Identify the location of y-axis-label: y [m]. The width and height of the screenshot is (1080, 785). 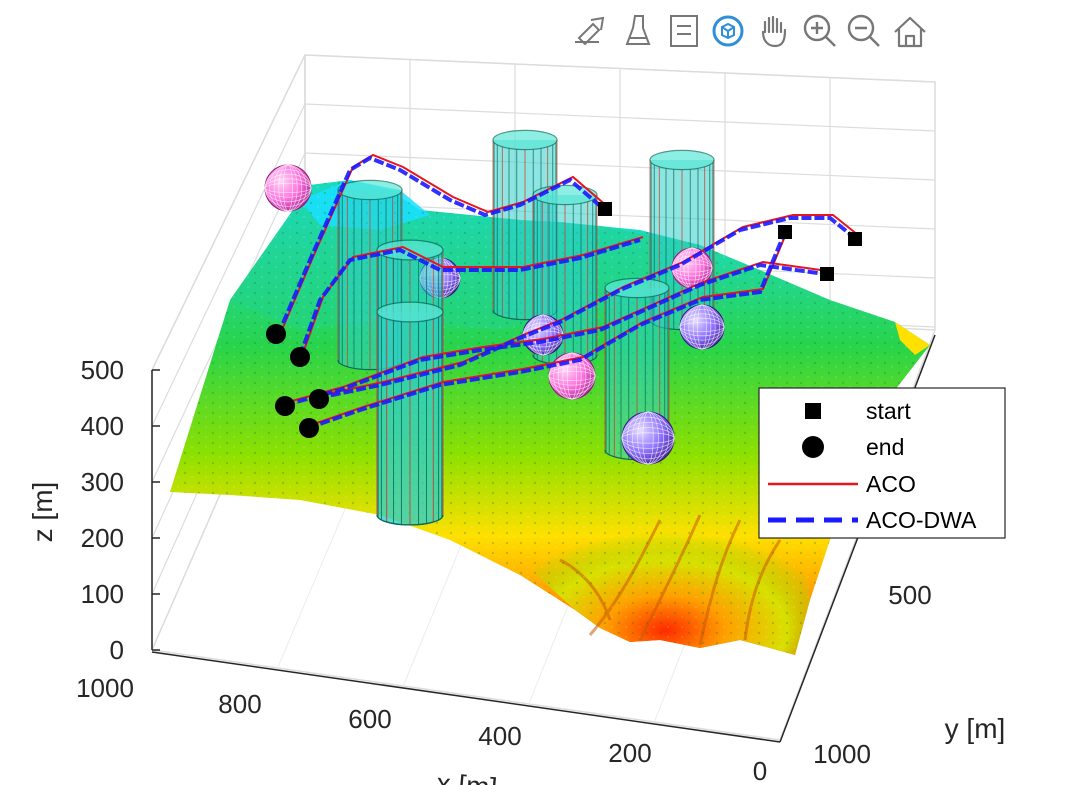
(975, 728).